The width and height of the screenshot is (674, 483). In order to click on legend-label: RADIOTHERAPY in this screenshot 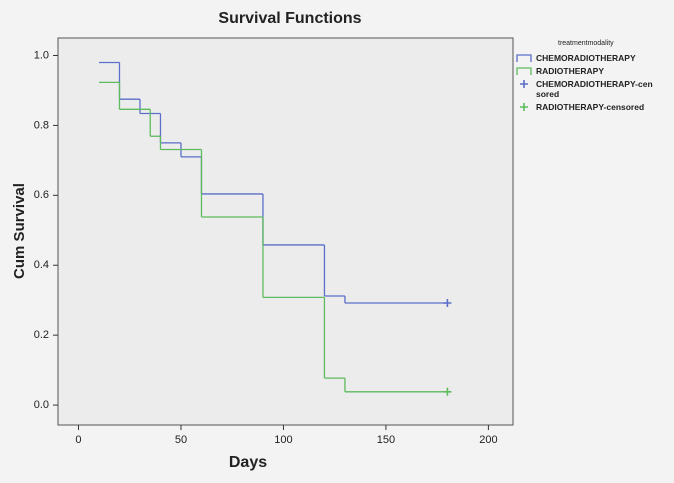, I will do `click(570, 71)`.